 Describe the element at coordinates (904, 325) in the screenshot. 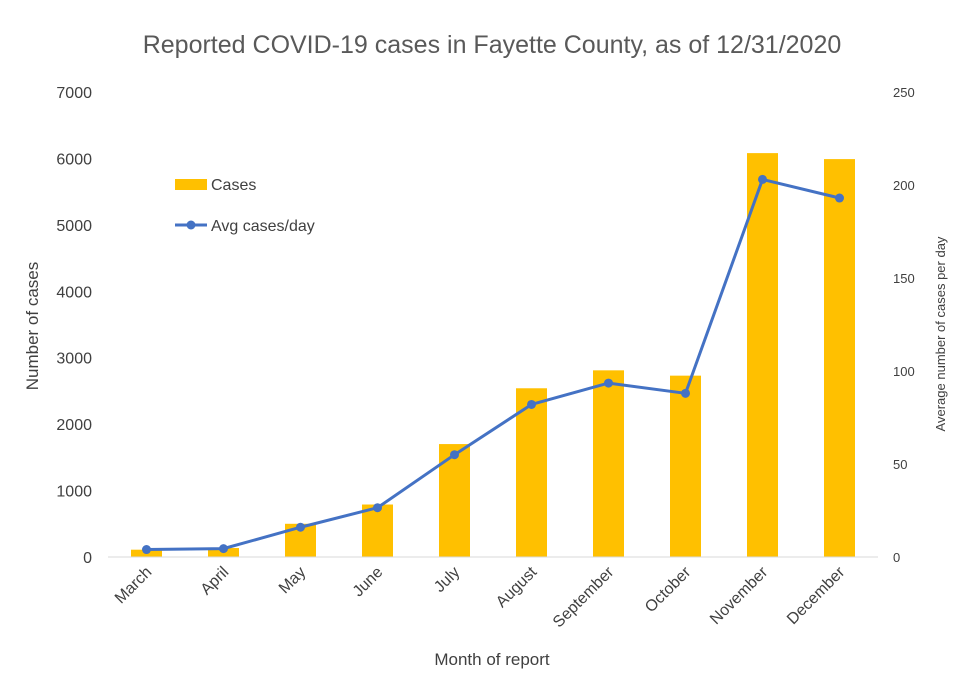

I see `right-axis: 0 50 100 150 200 250` at that location.